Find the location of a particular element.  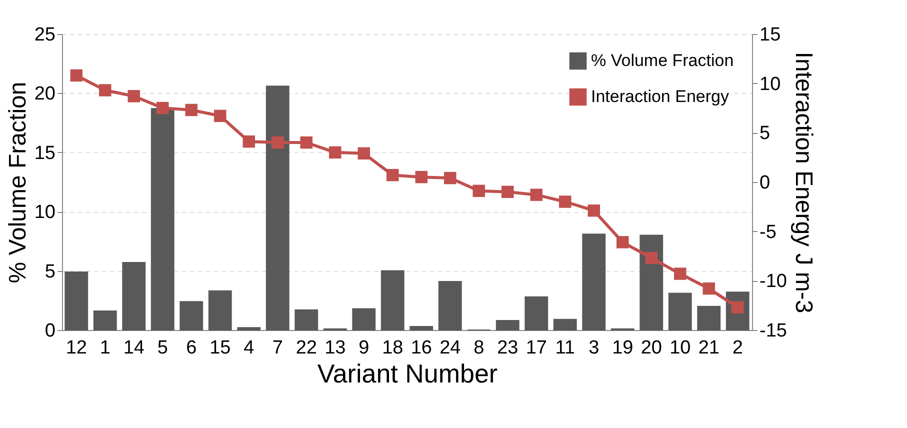

y2-tick-label: 0 is located at coordinates (765, 183).